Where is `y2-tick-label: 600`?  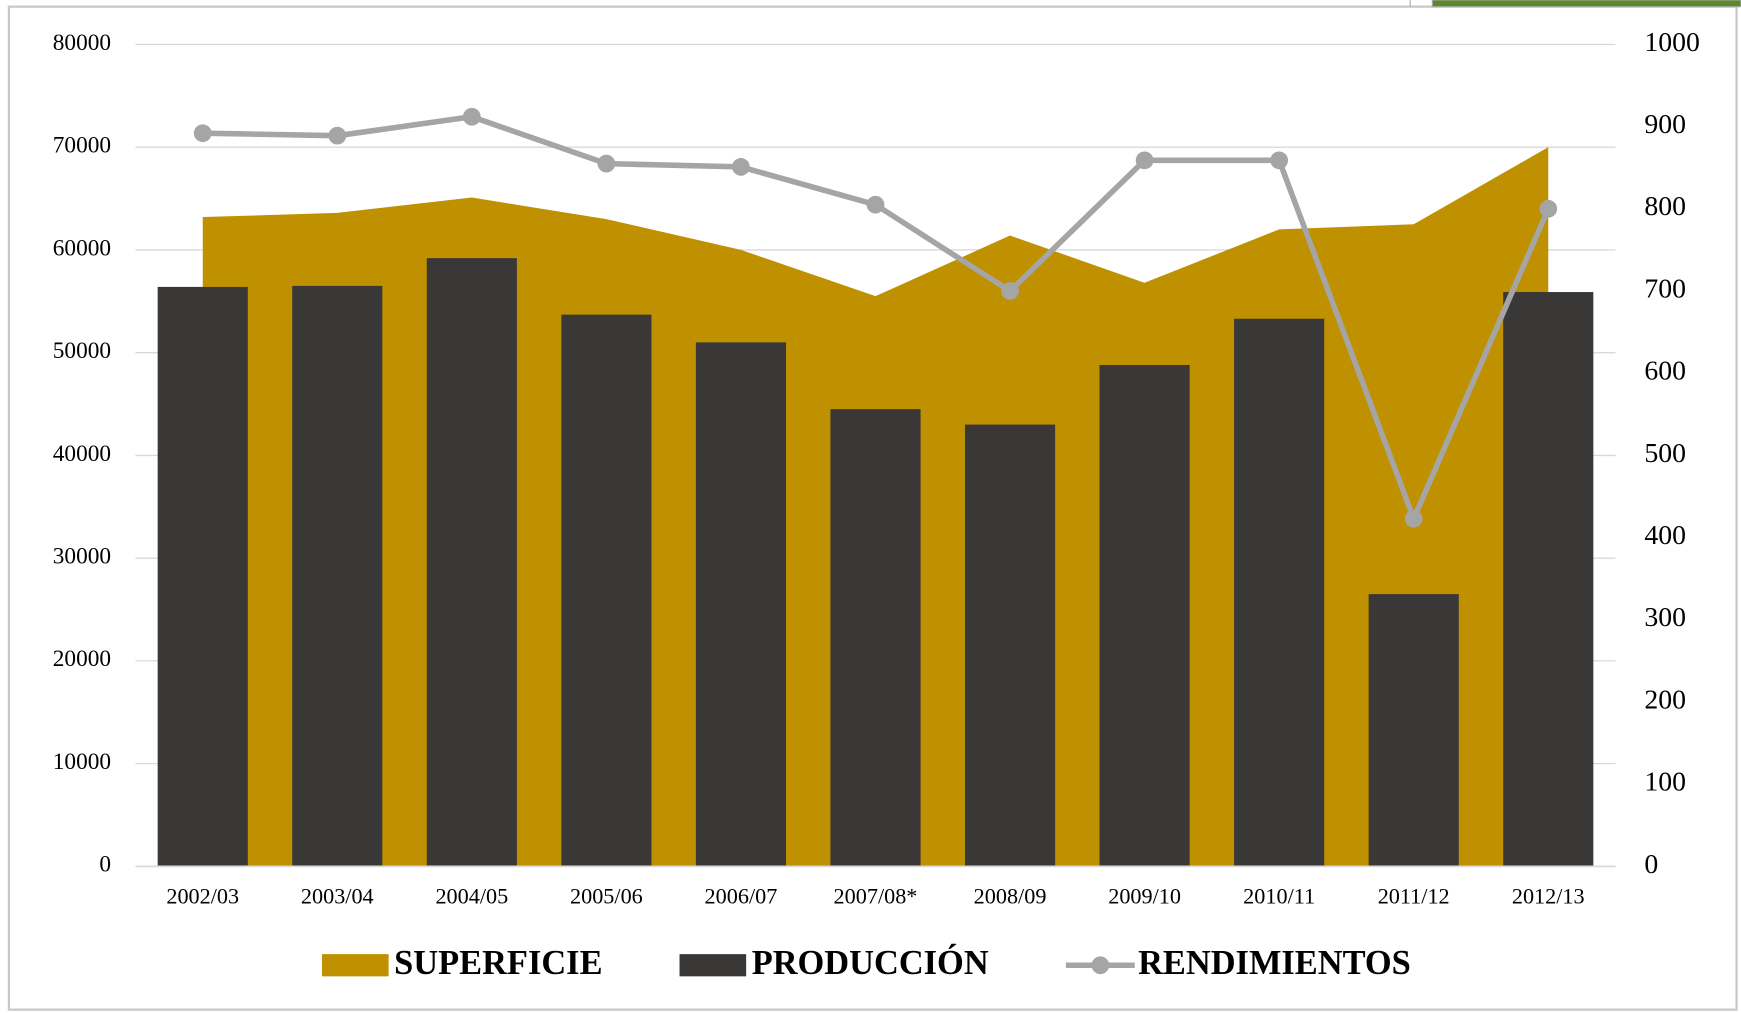
y2-tick-label: 600 is located at coordinates (1665, 371).